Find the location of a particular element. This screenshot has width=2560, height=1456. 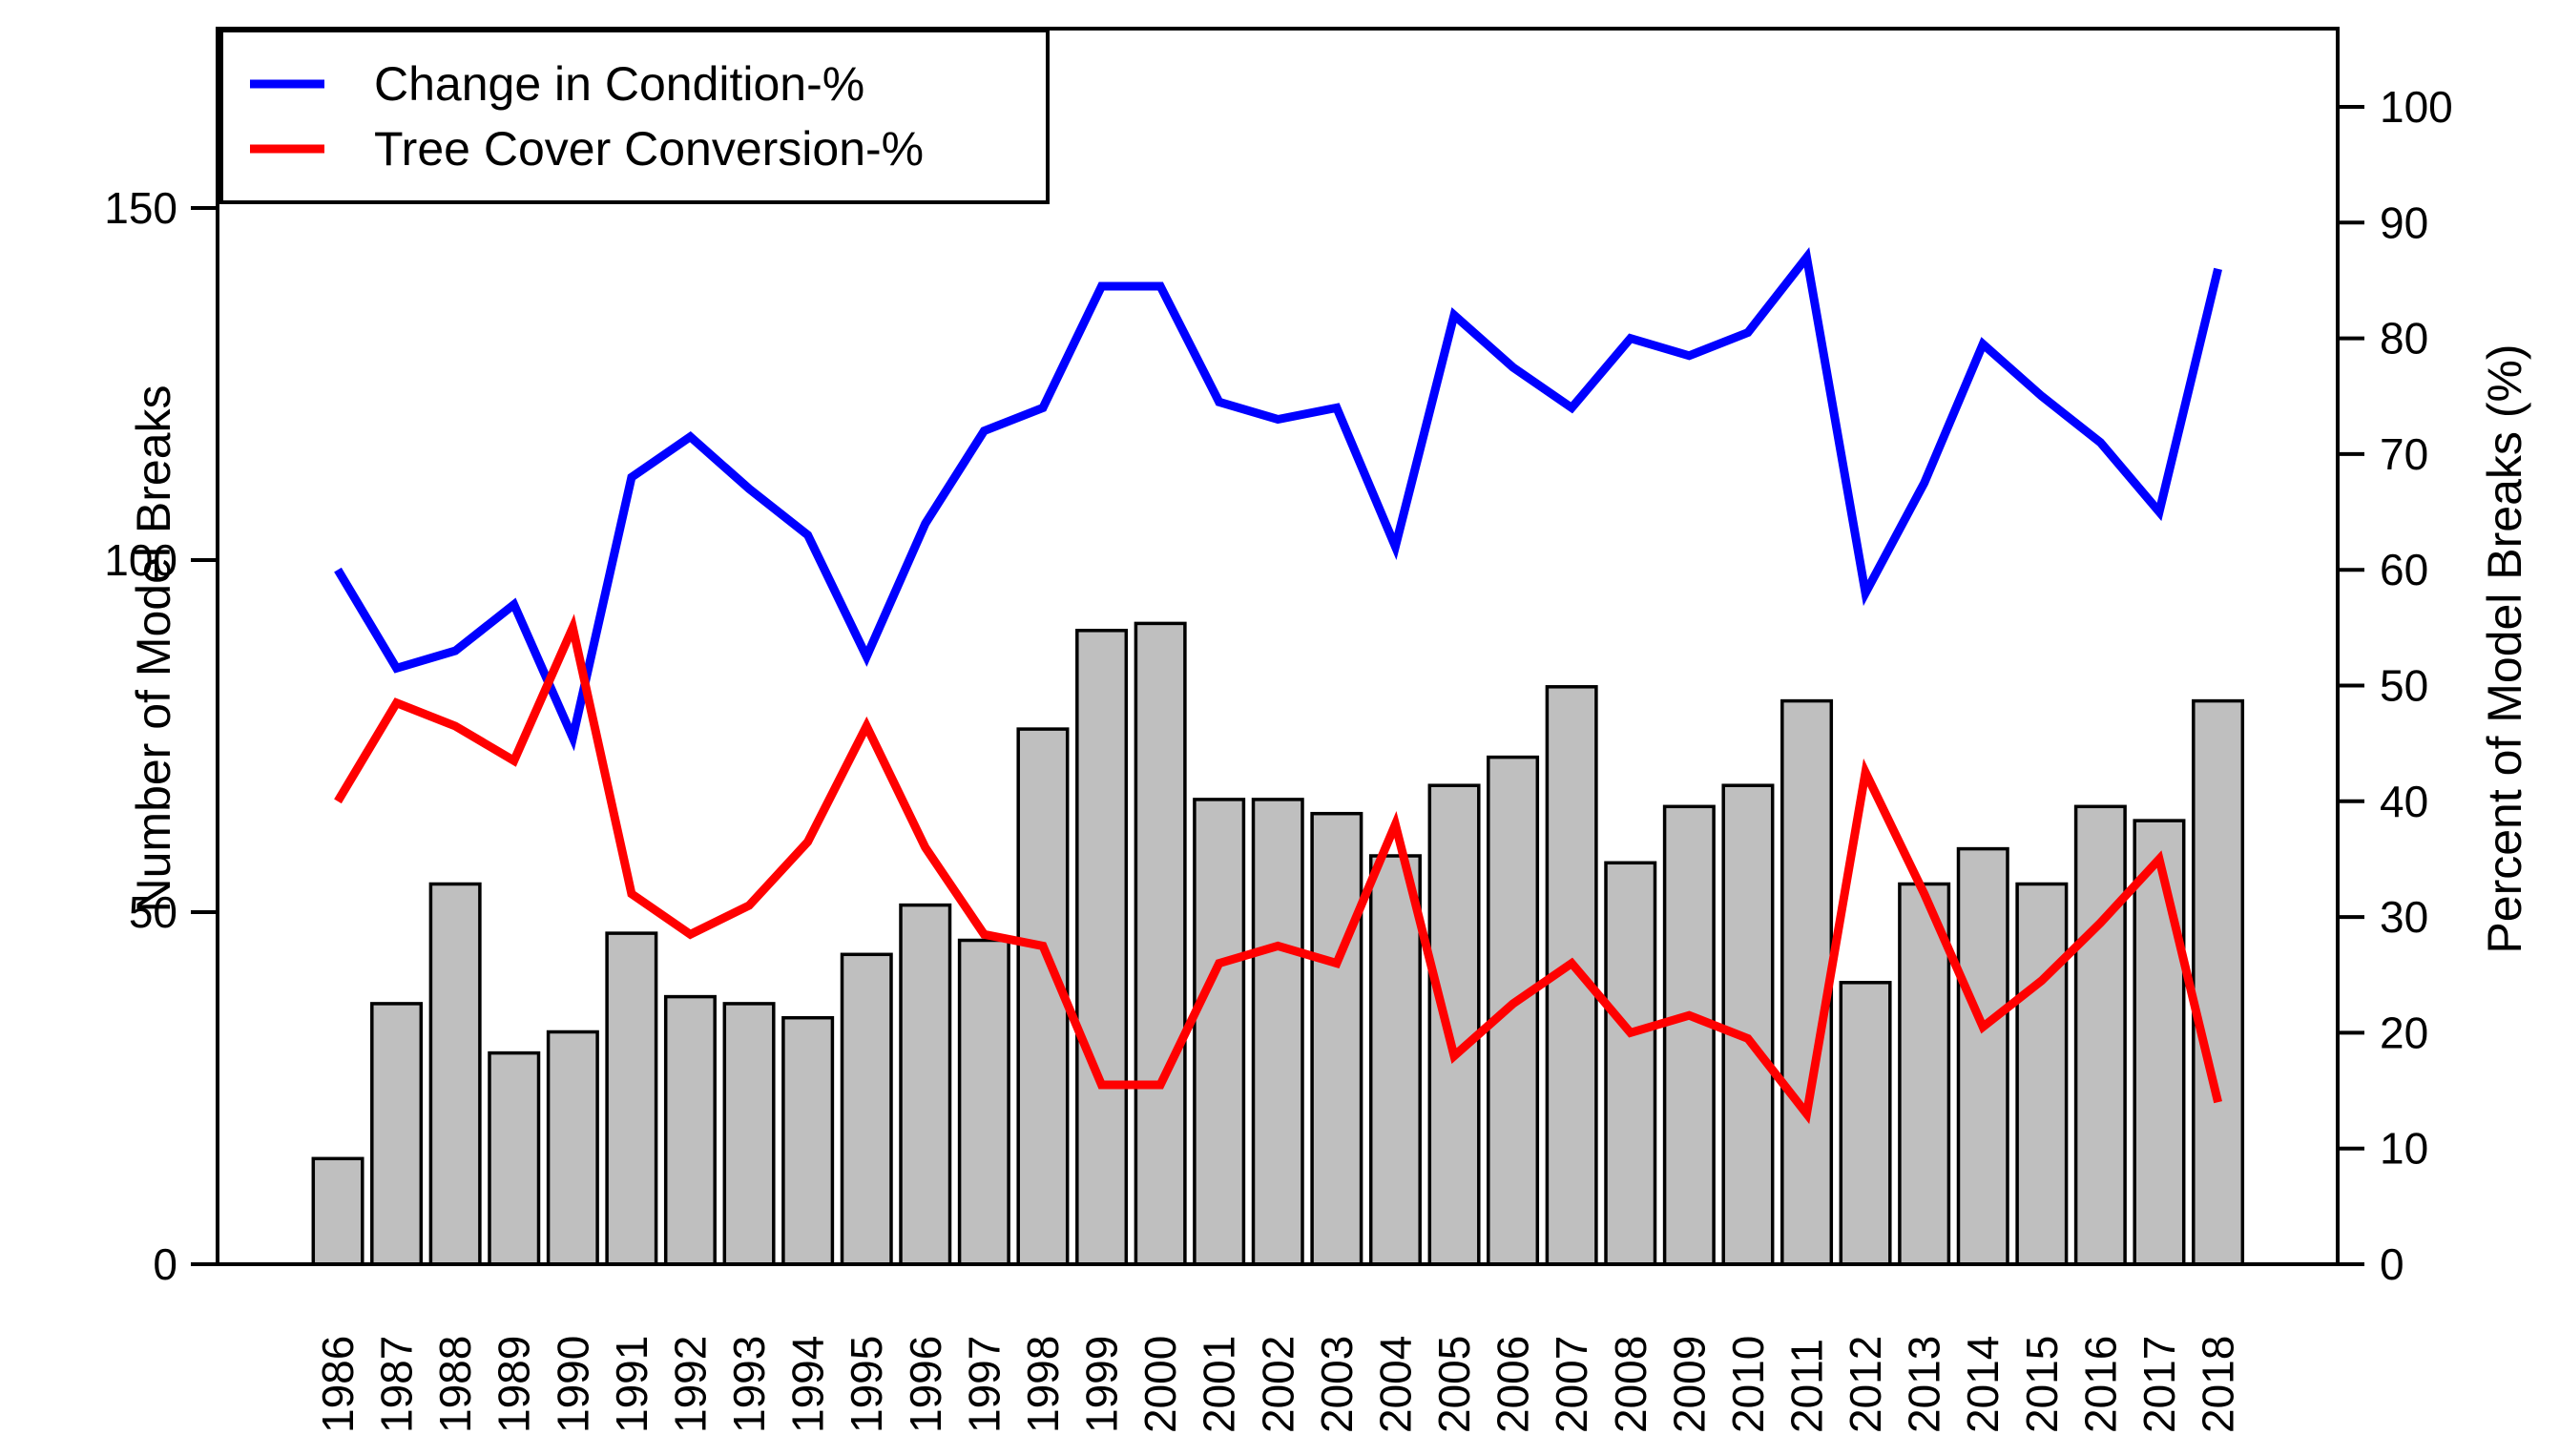

left-axis: 0 50 100 150 is located at coordinates (161, 736).